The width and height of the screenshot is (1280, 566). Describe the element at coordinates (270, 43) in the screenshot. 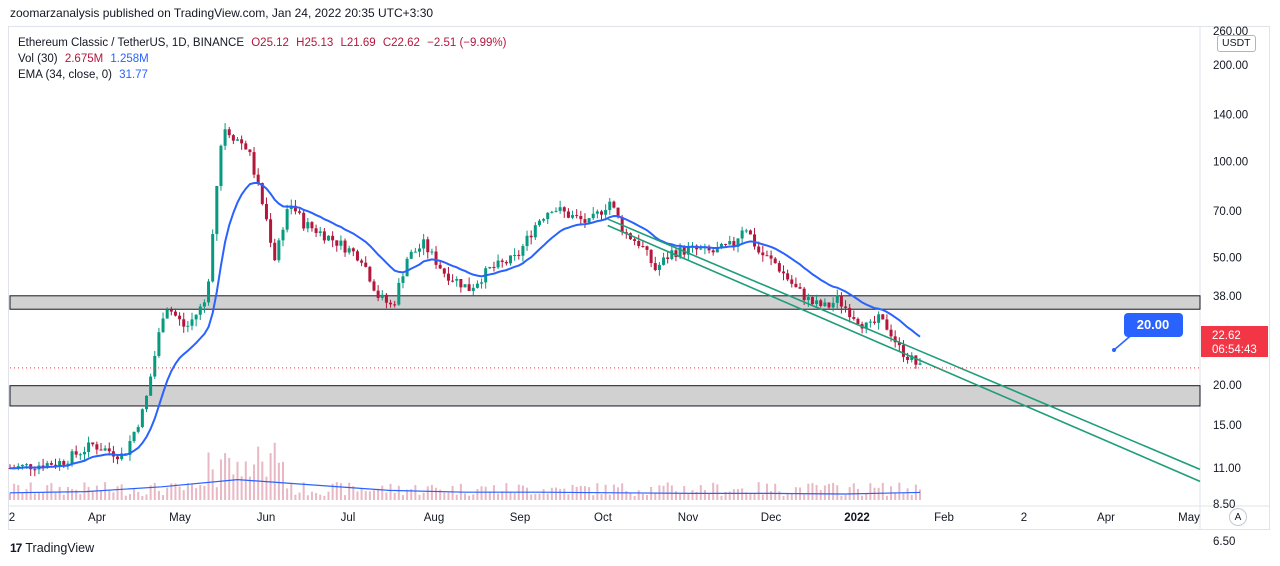

I see `ohlc-open: O25.12` at that location.